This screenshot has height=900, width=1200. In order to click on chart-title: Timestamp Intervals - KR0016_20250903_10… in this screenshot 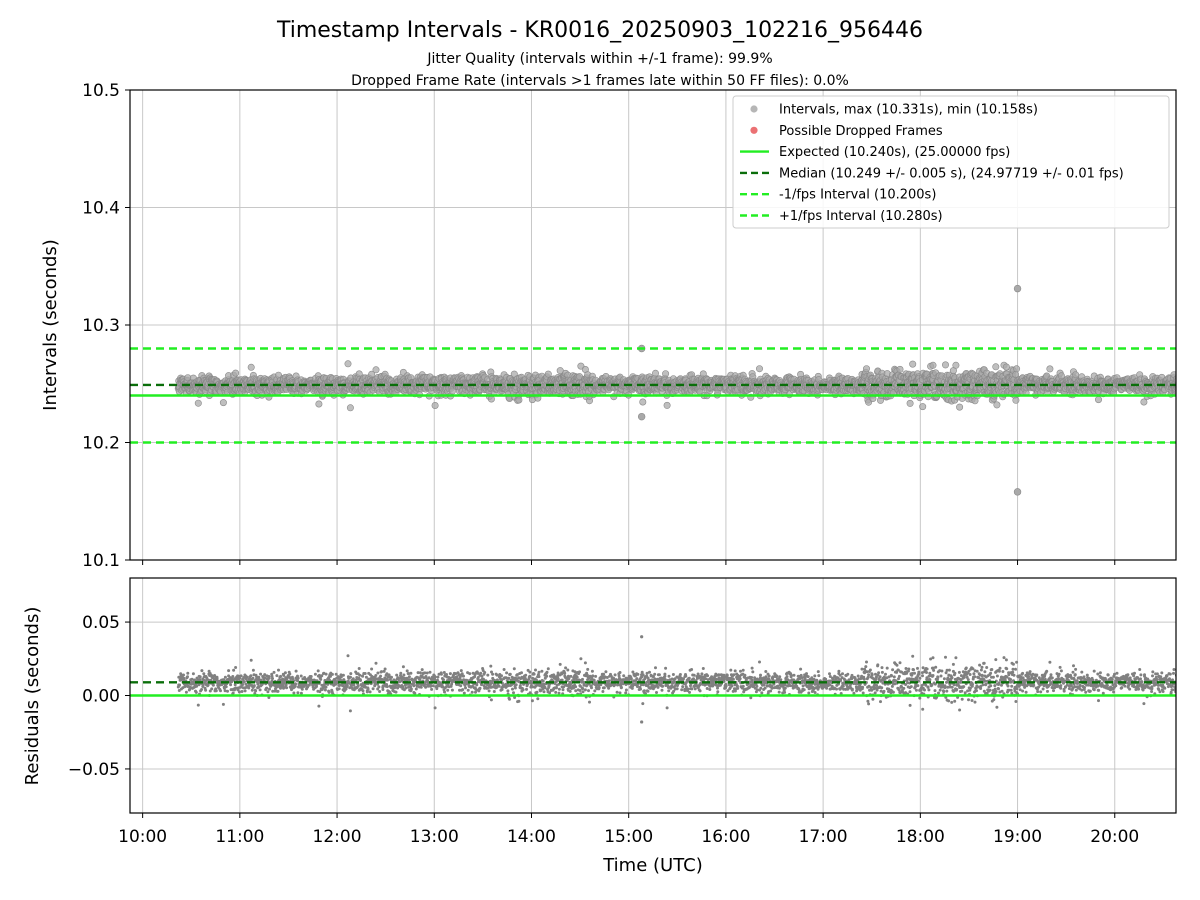, I will do `click(599, 30)`.